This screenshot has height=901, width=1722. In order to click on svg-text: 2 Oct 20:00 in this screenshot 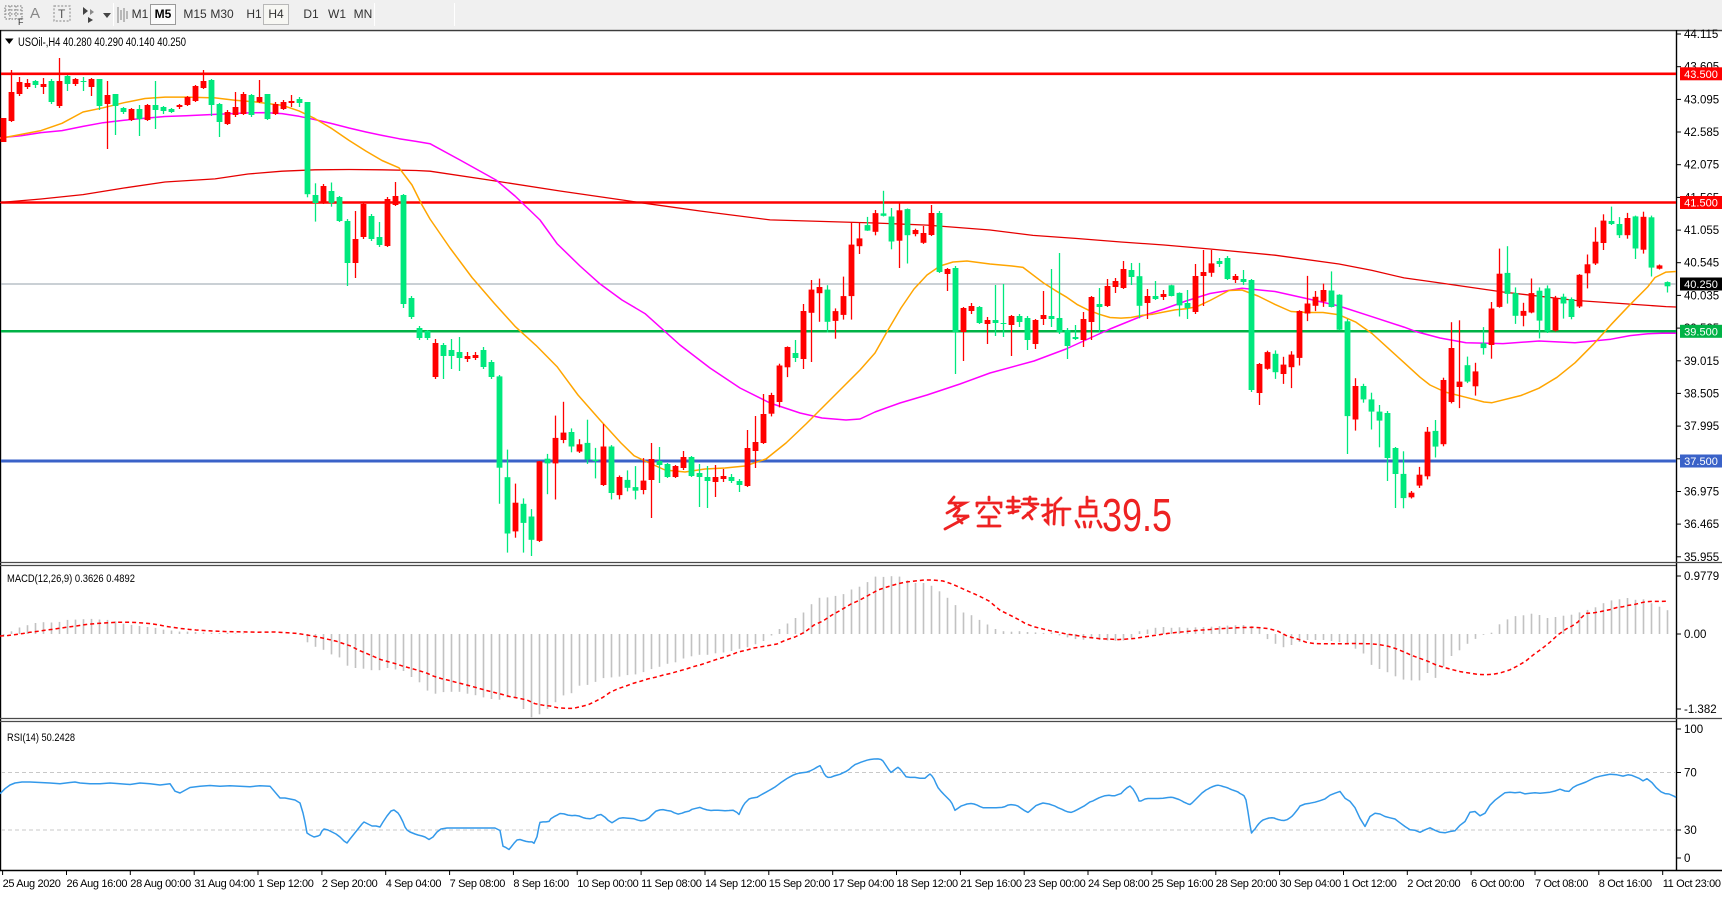, I will do `click(1433, 884)`.